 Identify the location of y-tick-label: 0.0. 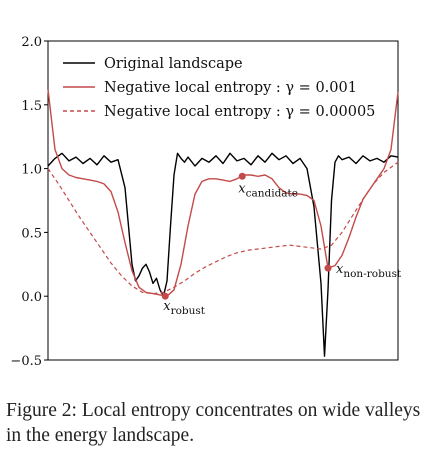
(31, 297).